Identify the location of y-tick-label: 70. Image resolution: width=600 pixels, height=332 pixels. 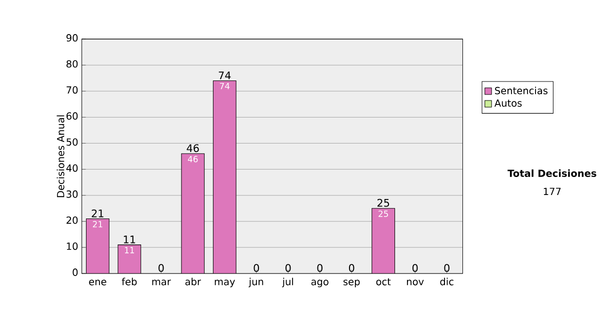
(72, 90).